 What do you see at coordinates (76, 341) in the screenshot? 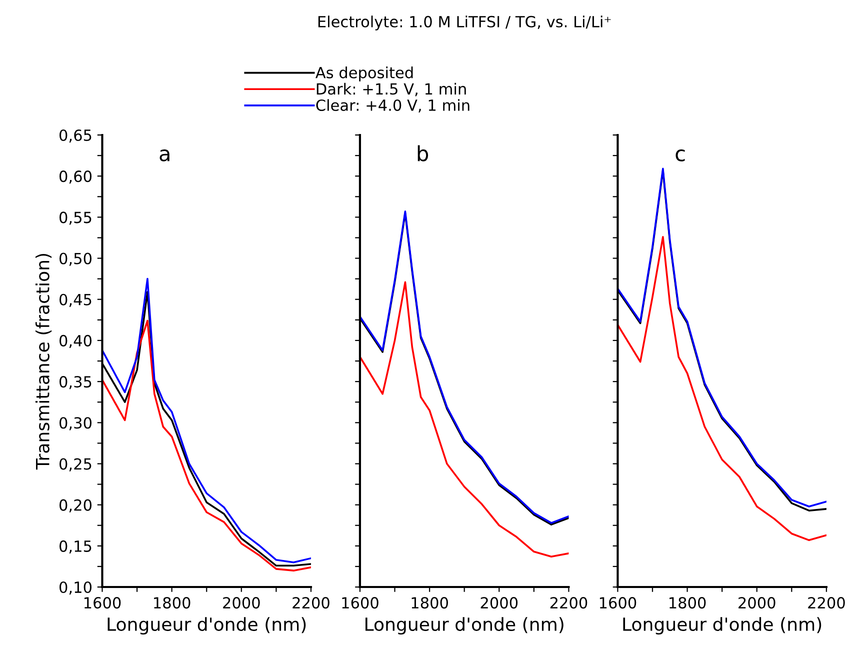
I see `y-tick-label: 0,40` at bounding box center [76, 341].